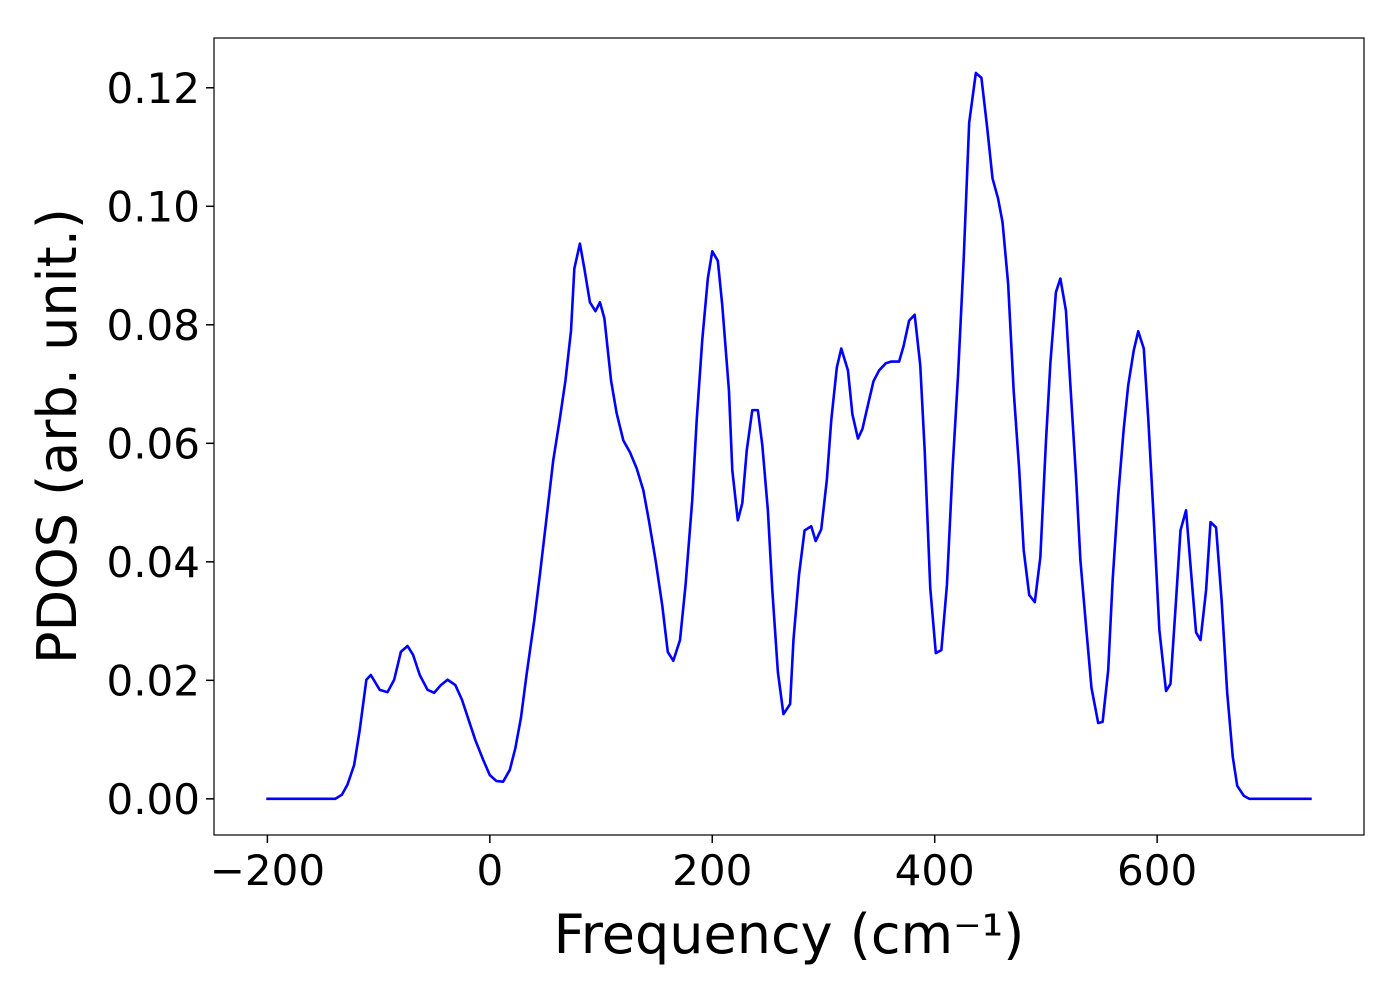 This screenshot has width=1400, height=1000. I want to click on y-axis-label: PDOS (arb. unit.), so click(57, 436).